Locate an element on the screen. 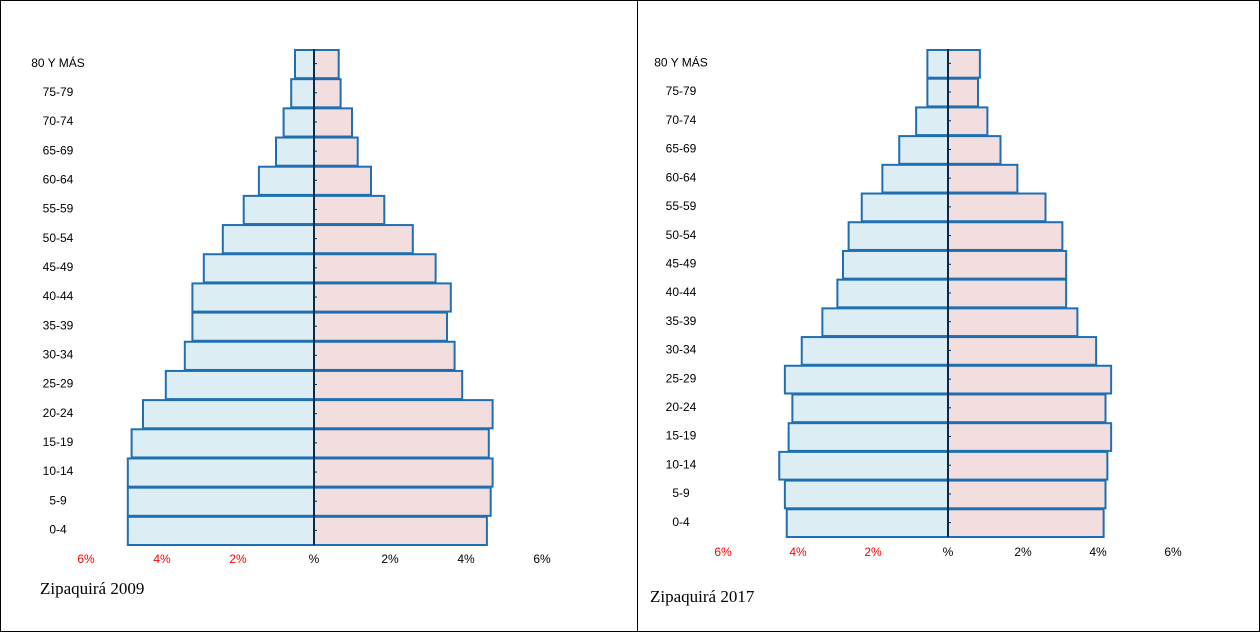 This screenshot has width=1260, height=632. category-label: 60-64 is located at coordinates (681, 177).